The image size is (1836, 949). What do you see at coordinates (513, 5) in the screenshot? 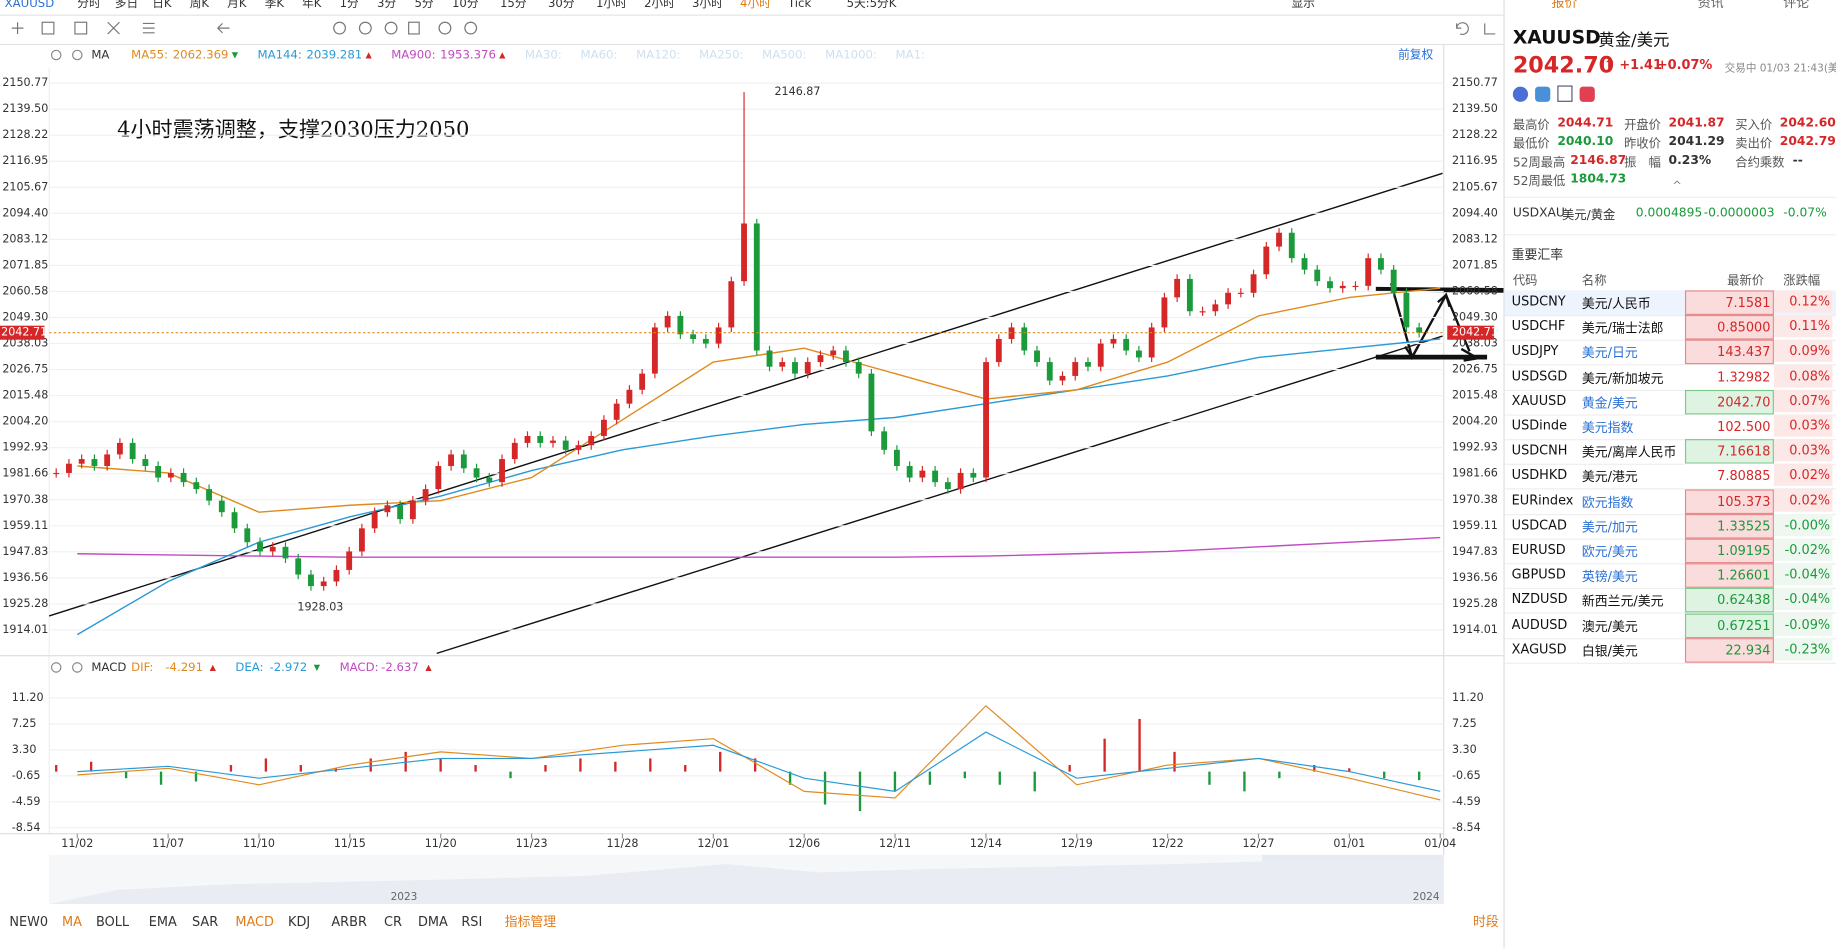
I see `period-tab: 15分` at bounding box center [513, 5].